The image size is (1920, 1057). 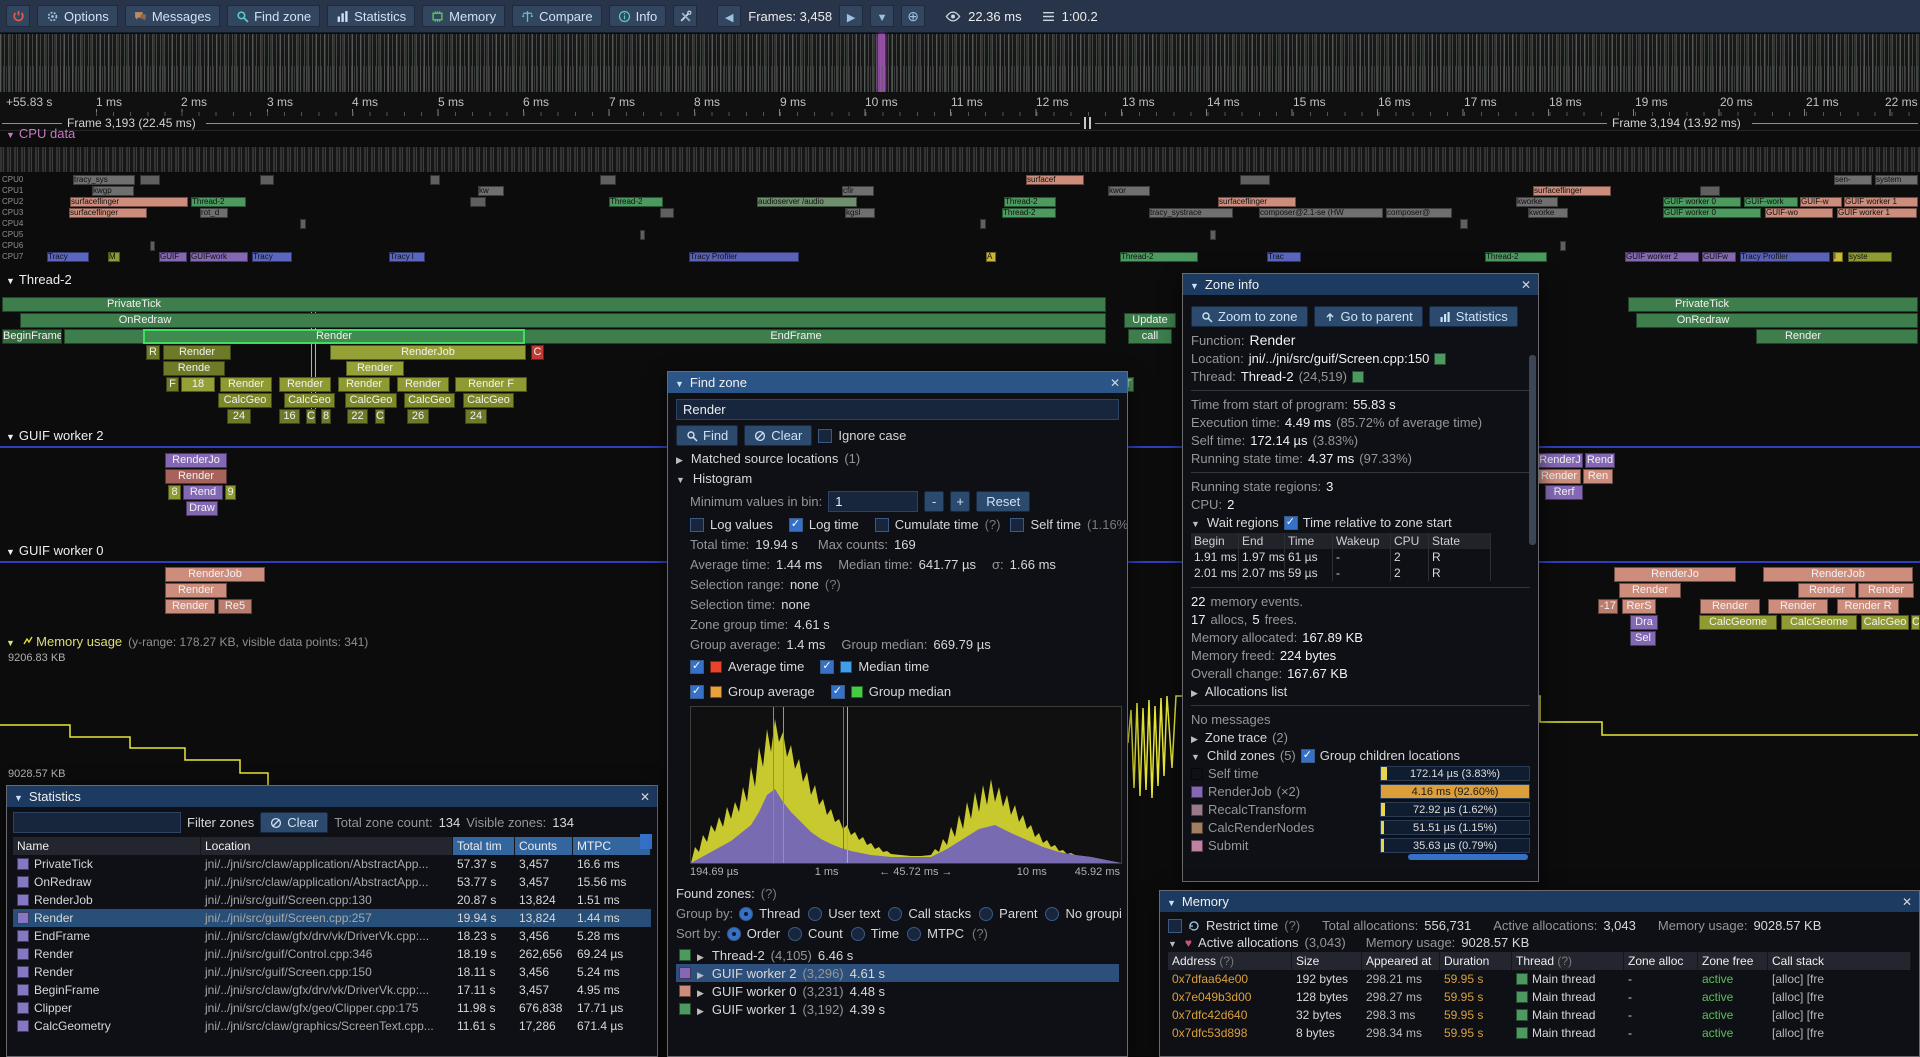 I want to click on stats-scrollbar-thumb, so click(x=646, y=841).